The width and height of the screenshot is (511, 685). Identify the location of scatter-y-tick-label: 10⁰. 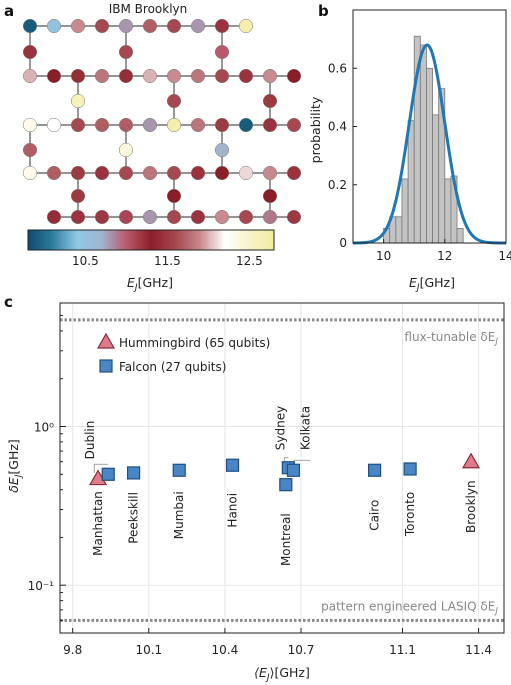
(44, 428).